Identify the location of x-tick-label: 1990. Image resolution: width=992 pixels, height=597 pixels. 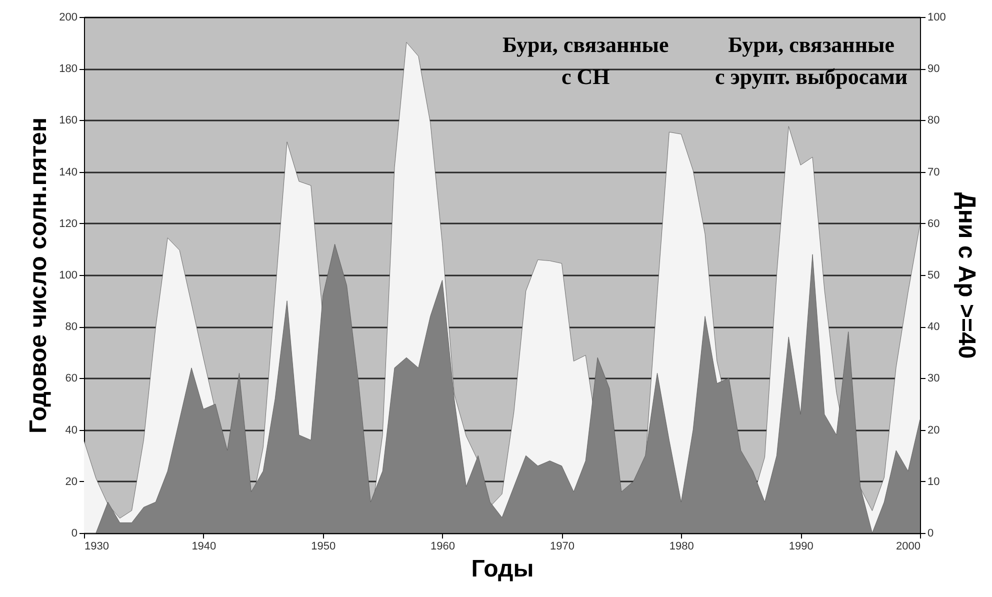
(801, 546).